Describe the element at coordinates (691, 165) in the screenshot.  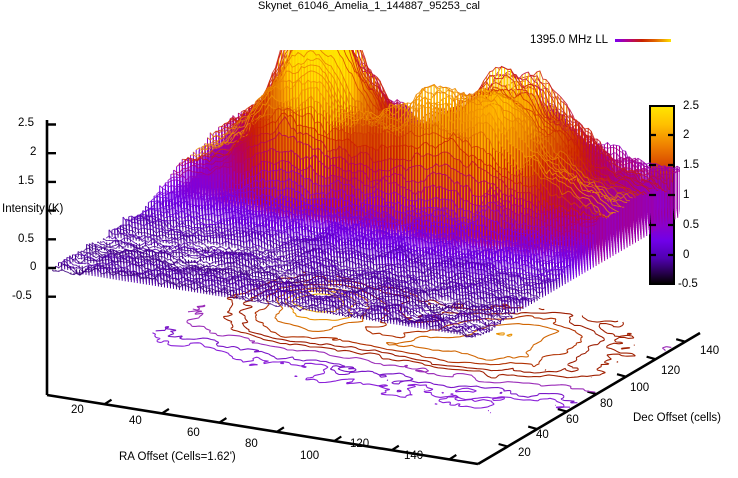
I see `colorbar-tick-2: 1.5` at that location.